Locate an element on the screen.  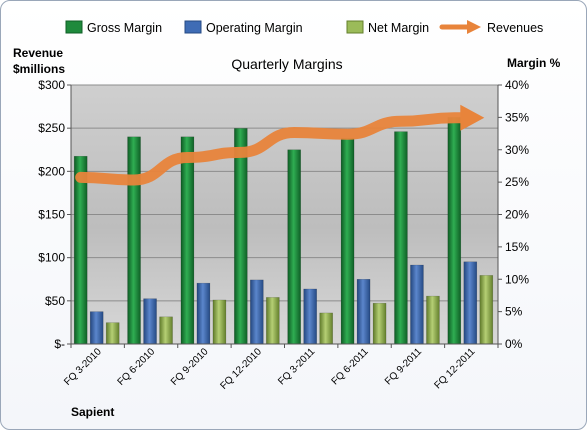
right-tick-label: 10% is located at coordinates (517, 279).